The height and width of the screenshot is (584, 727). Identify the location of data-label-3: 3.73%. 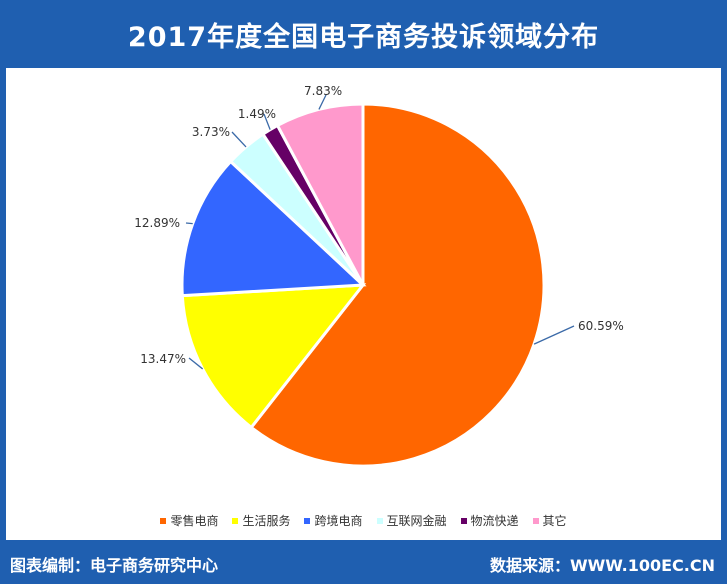
(211, 132).